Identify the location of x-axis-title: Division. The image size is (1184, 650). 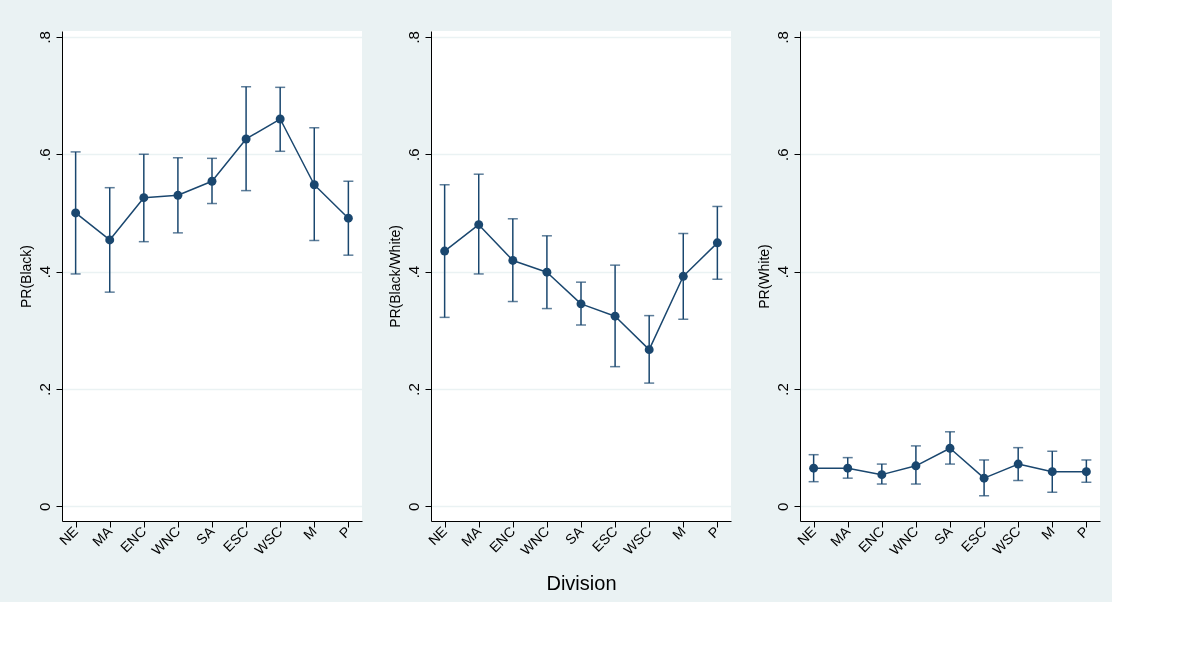
(581, 583).